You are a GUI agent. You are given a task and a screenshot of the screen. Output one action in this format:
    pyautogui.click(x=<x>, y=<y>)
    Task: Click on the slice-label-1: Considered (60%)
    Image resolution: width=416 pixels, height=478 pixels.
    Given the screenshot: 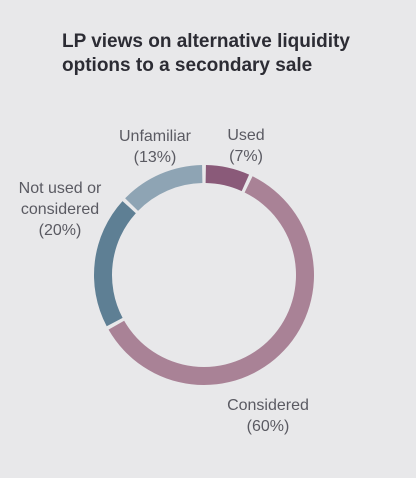 What is the action you would take?
    pyautogui.click(x=268, y=416)
    